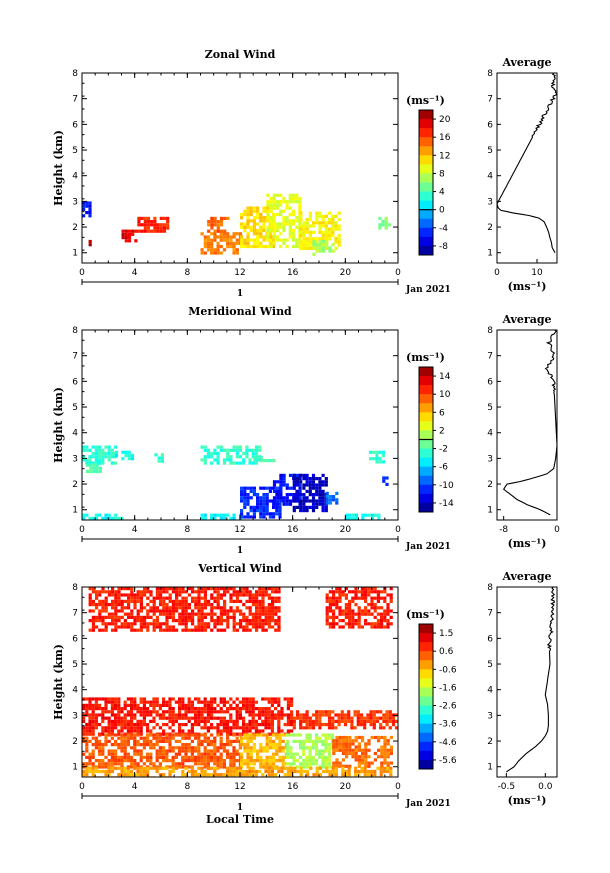 The height and width of the screenshot is (873, 610). What do you see at coordinates (75, 511) in the screenshot?
I see `meridional-y-tick-label: 1` at bounding box center [75, 511].